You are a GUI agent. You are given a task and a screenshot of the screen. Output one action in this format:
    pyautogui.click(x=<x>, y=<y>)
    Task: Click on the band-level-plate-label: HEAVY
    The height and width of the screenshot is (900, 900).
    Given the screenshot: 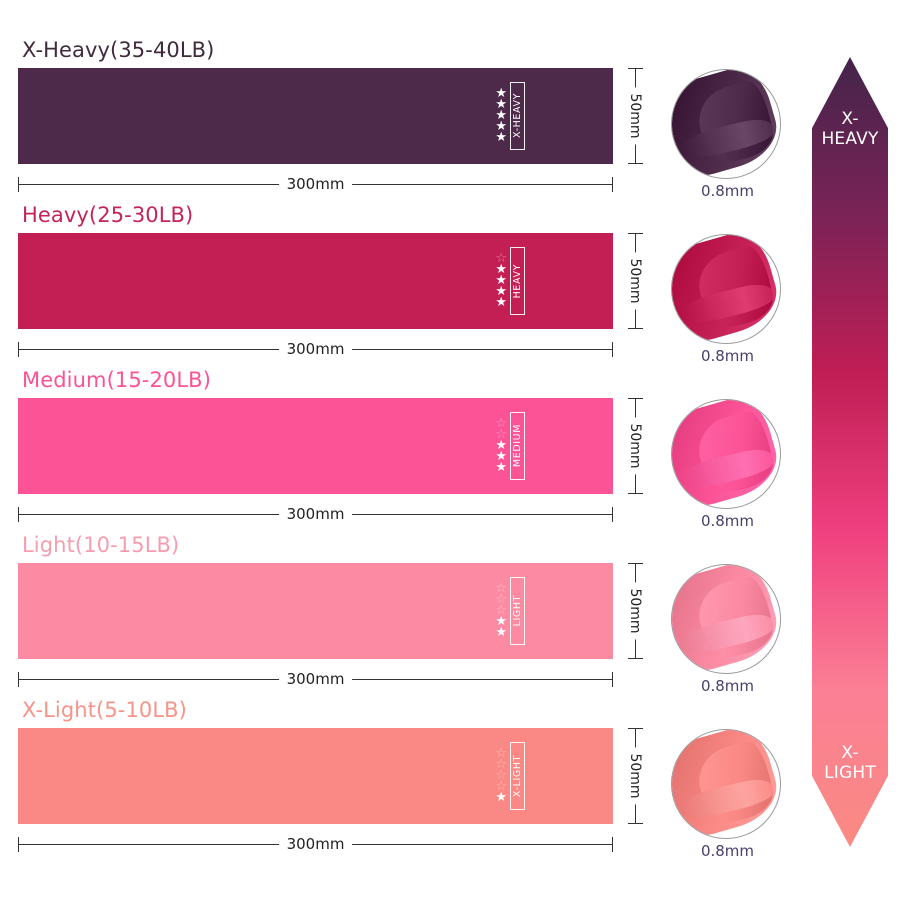 What is the action you would take?
    pyautogui.click(x=517, y=281)
    